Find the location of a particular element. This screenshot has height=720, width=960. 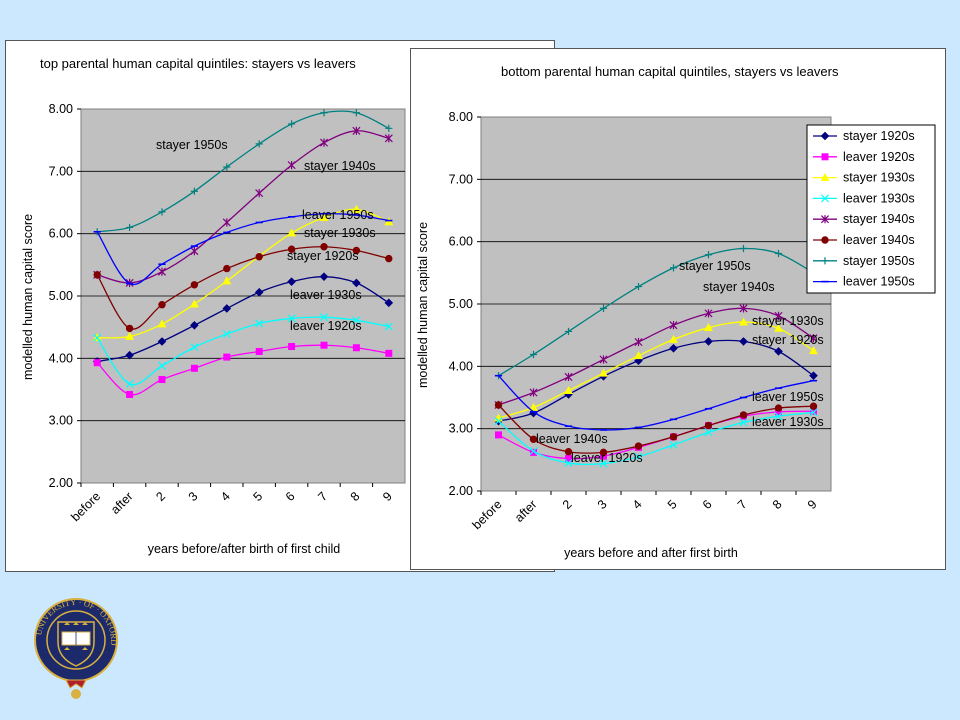

bottom-series-leaver-1930s is located at coordinates (656, 438).